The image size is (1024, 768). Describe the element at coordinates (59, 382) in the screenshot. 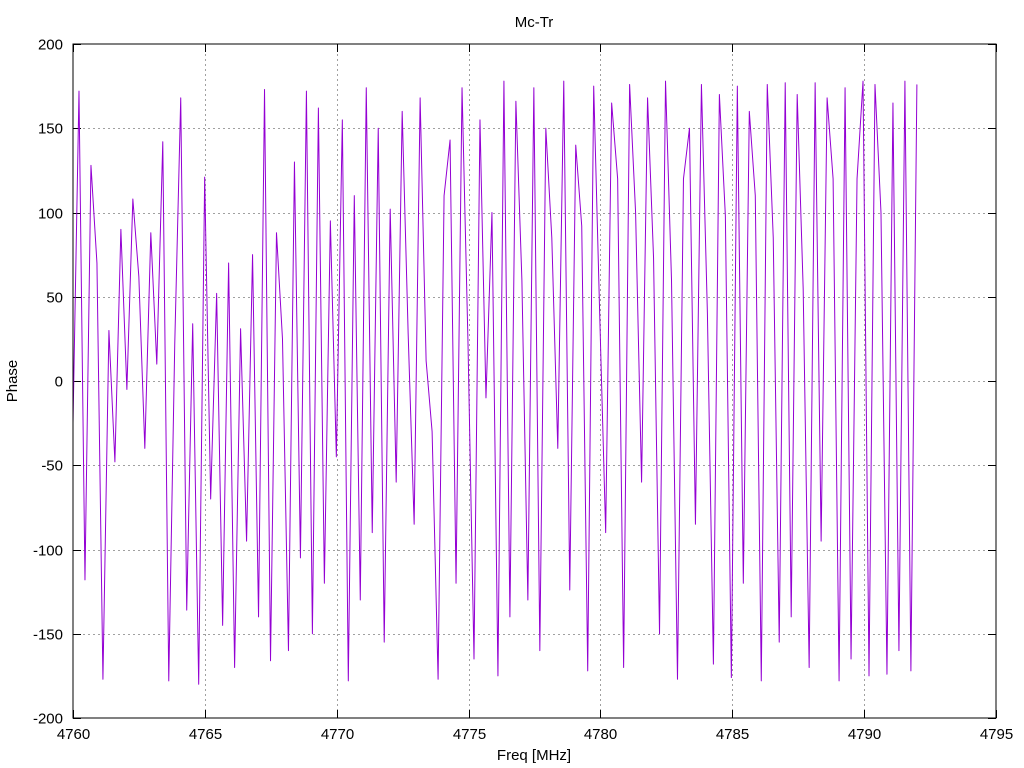

I see `y-tick-label: 0` at that location.